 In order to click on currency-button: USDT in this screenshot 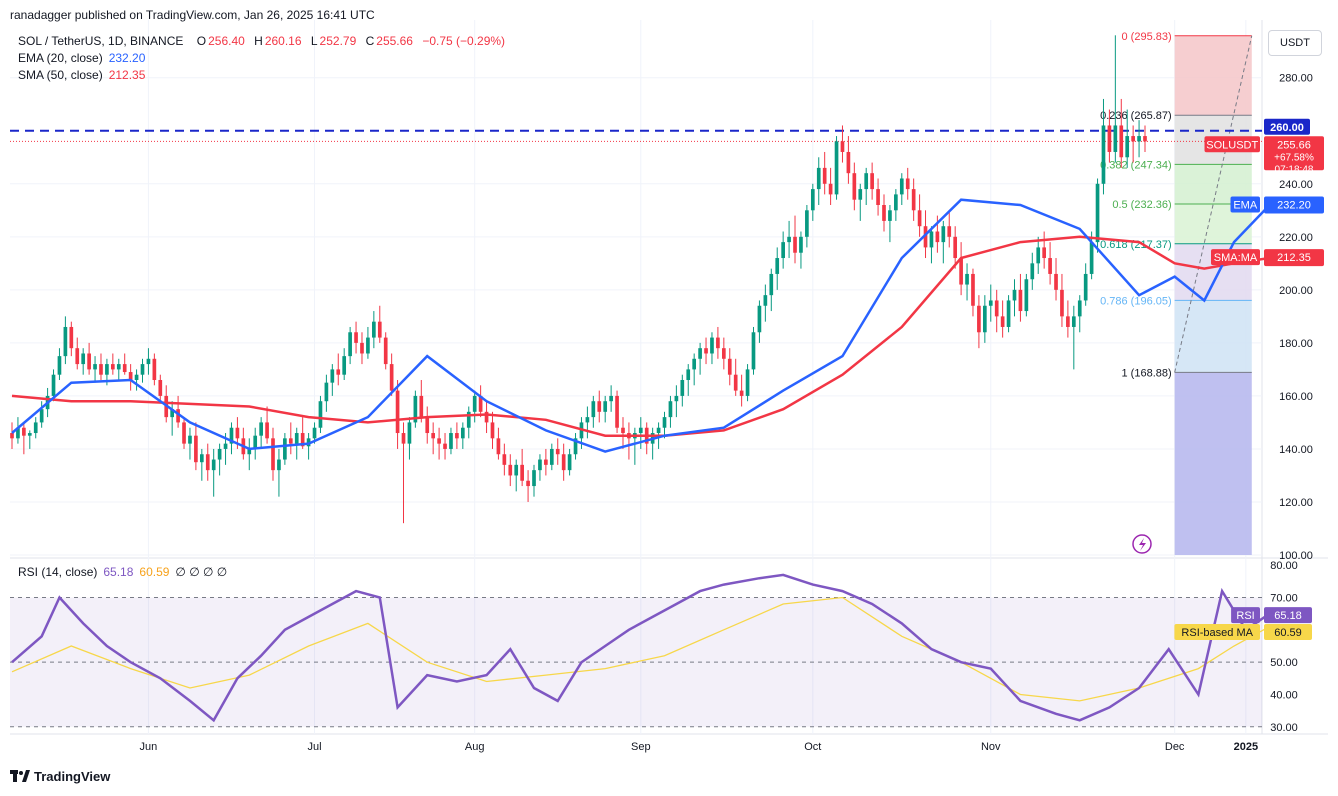, I will do `click(1295, 43)`.